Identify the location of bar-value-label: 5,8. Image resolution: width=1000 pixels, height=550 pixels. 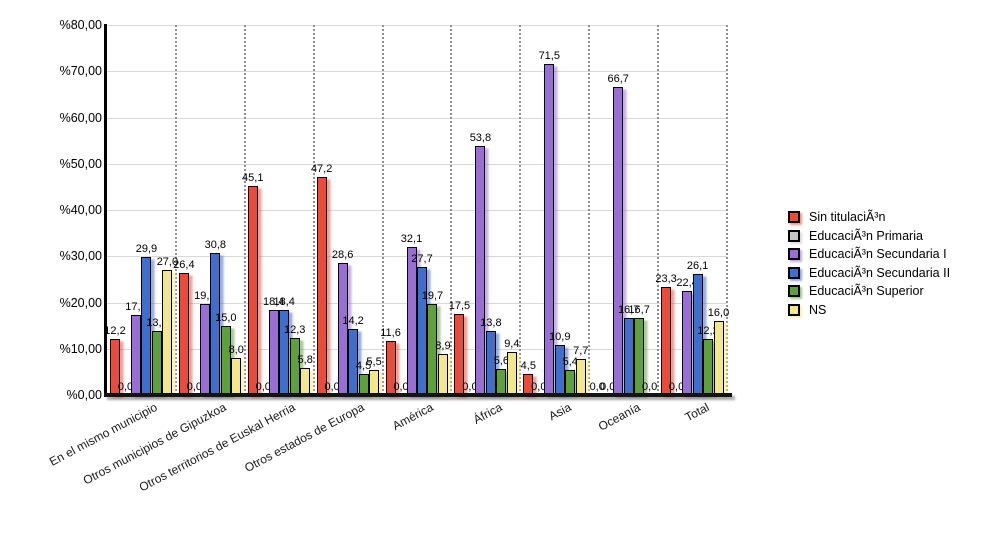
(305, 360).